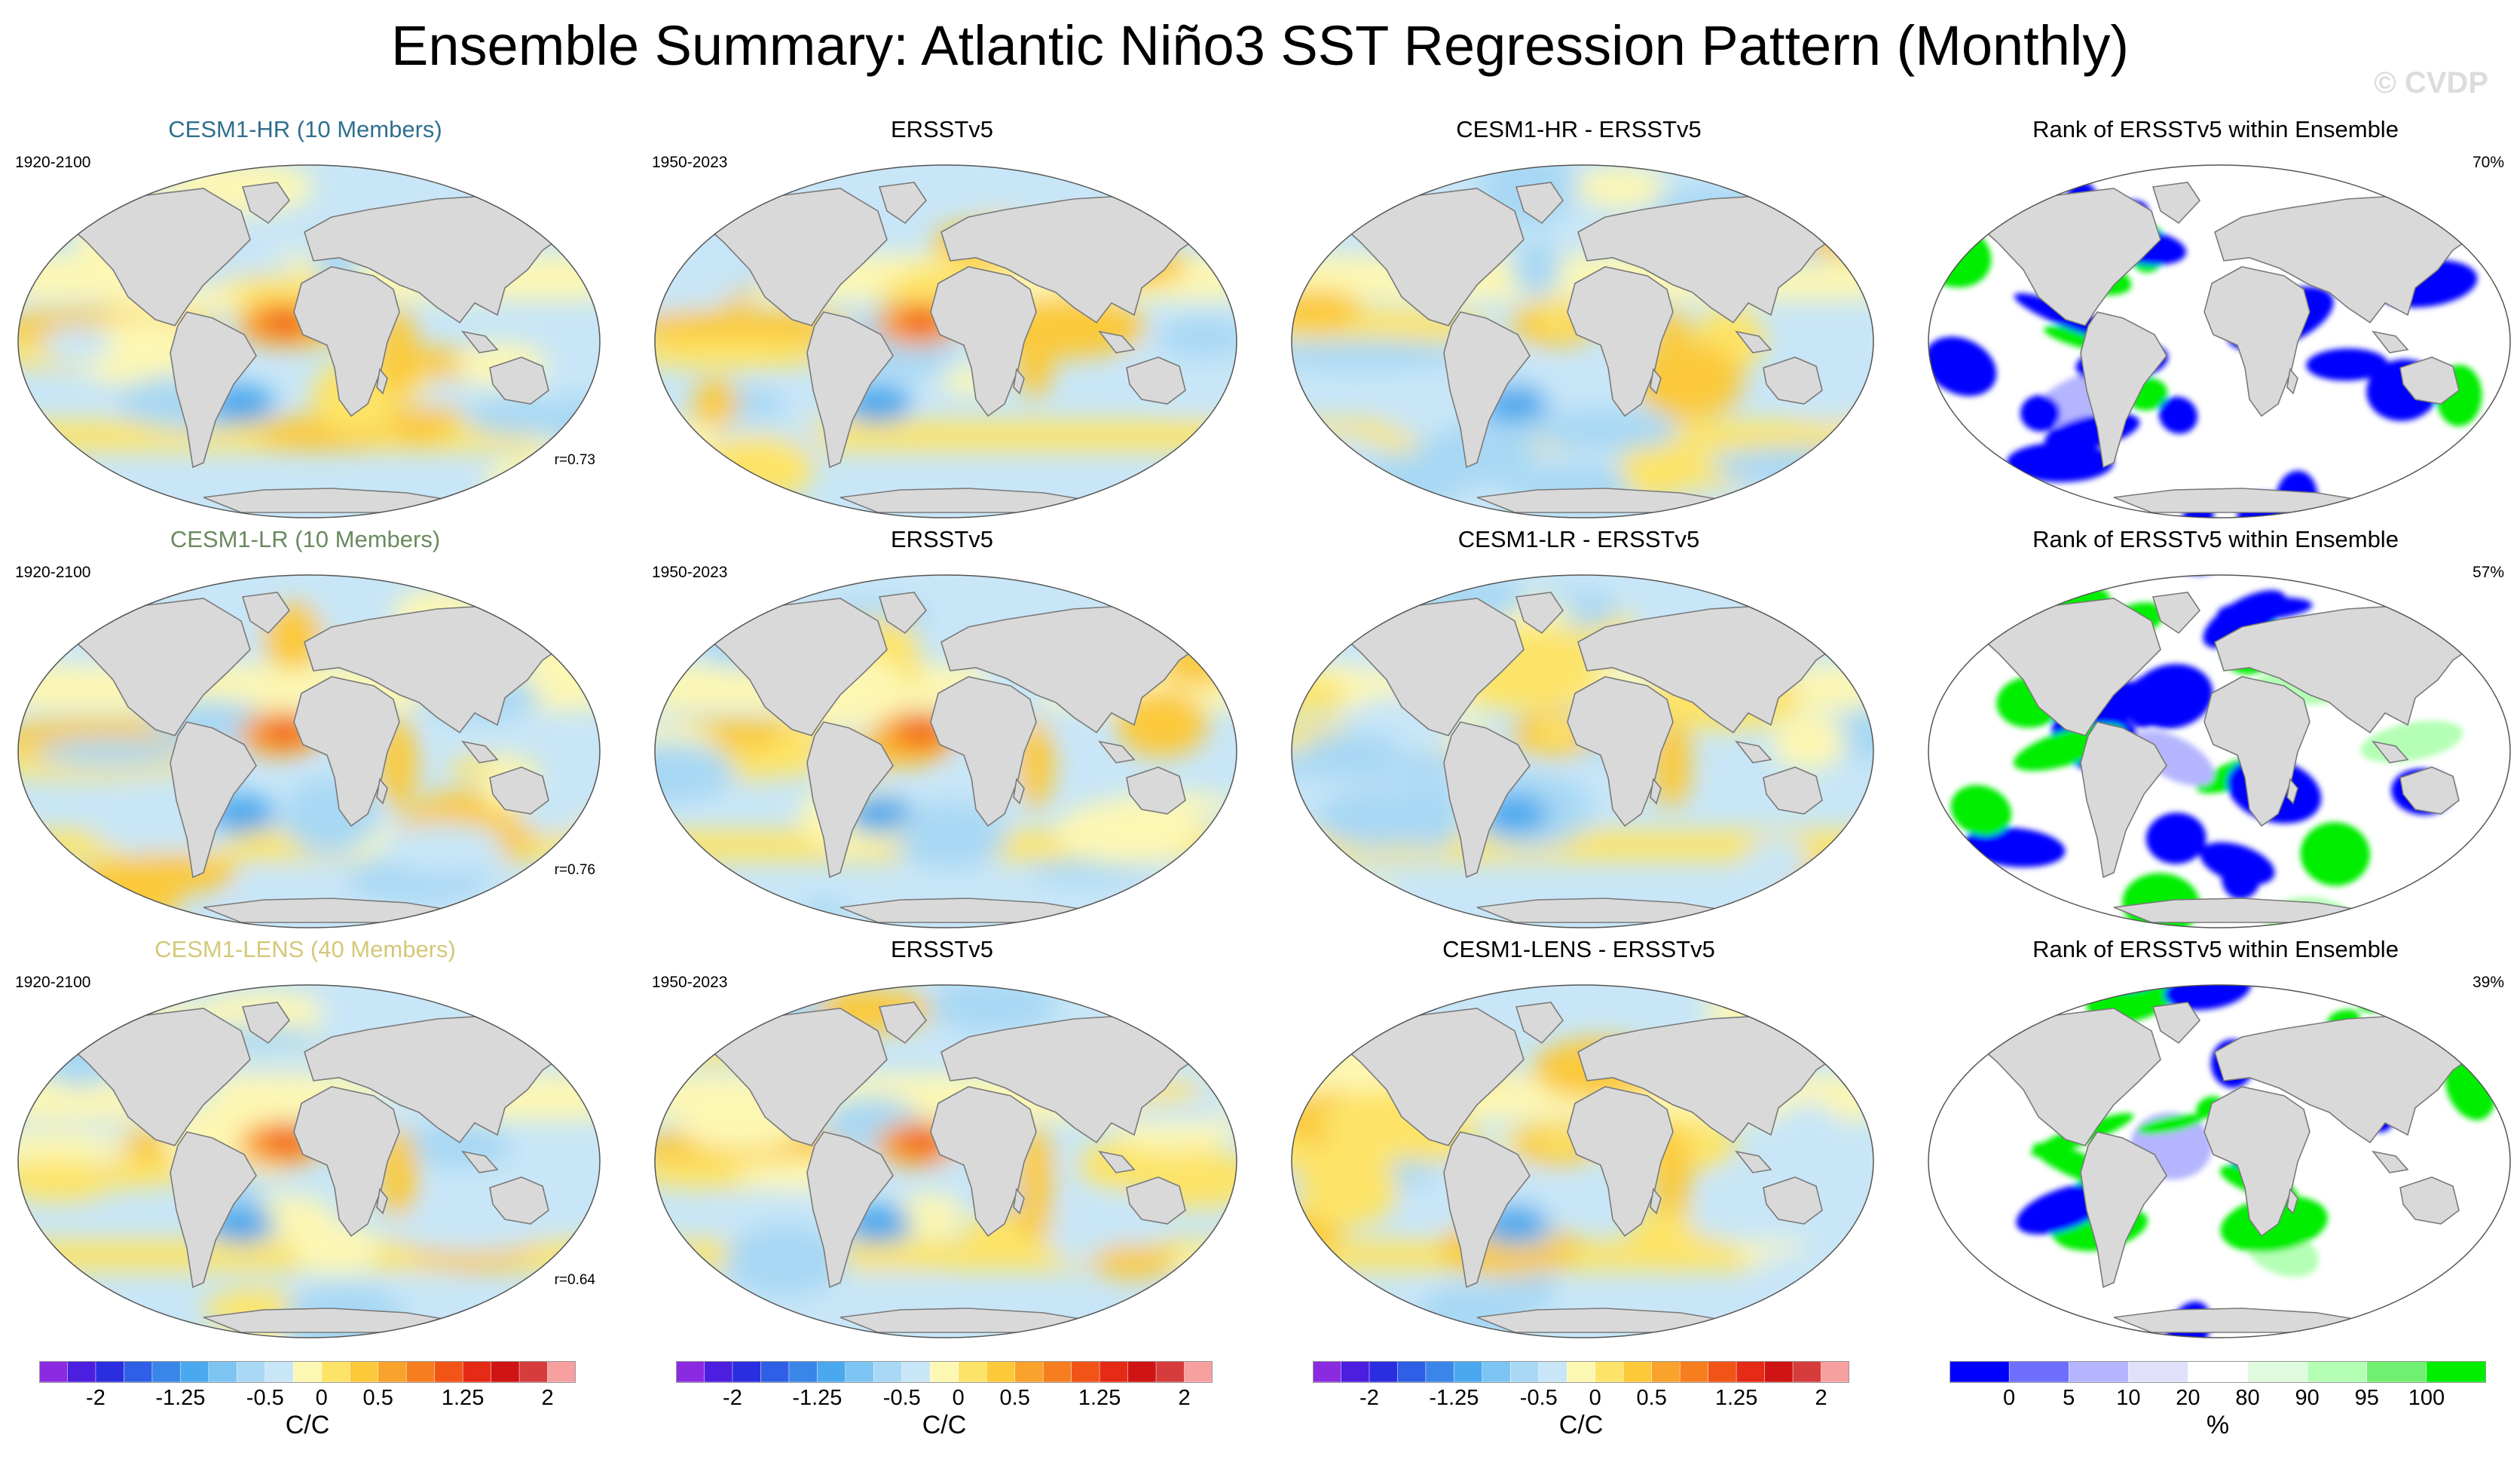 This screenshot has height=1459, width=2520. I want to click on map-panel: CESM1-HR (10 Members) 1920-2100 r=0.73, so click(305, 315).